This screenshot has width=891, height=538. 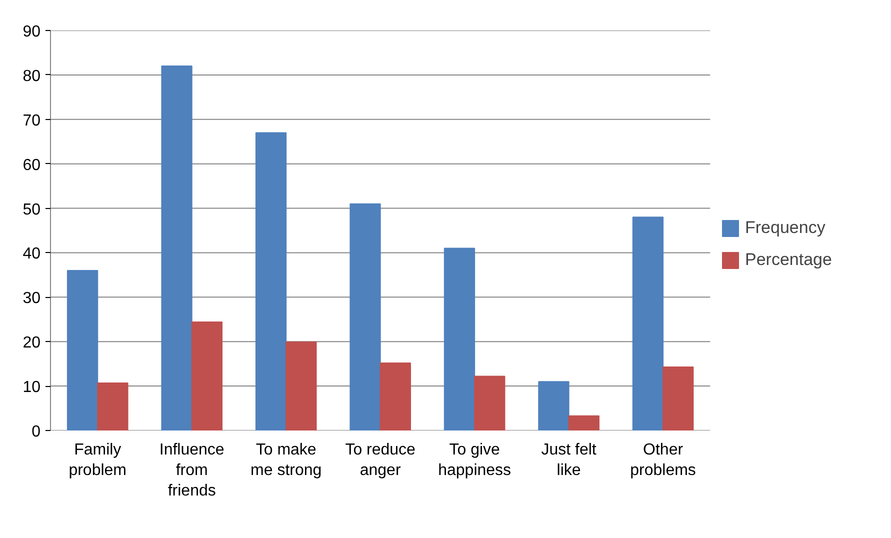 I want to click on legend-label: Percentage, so click(x=788, y=260).